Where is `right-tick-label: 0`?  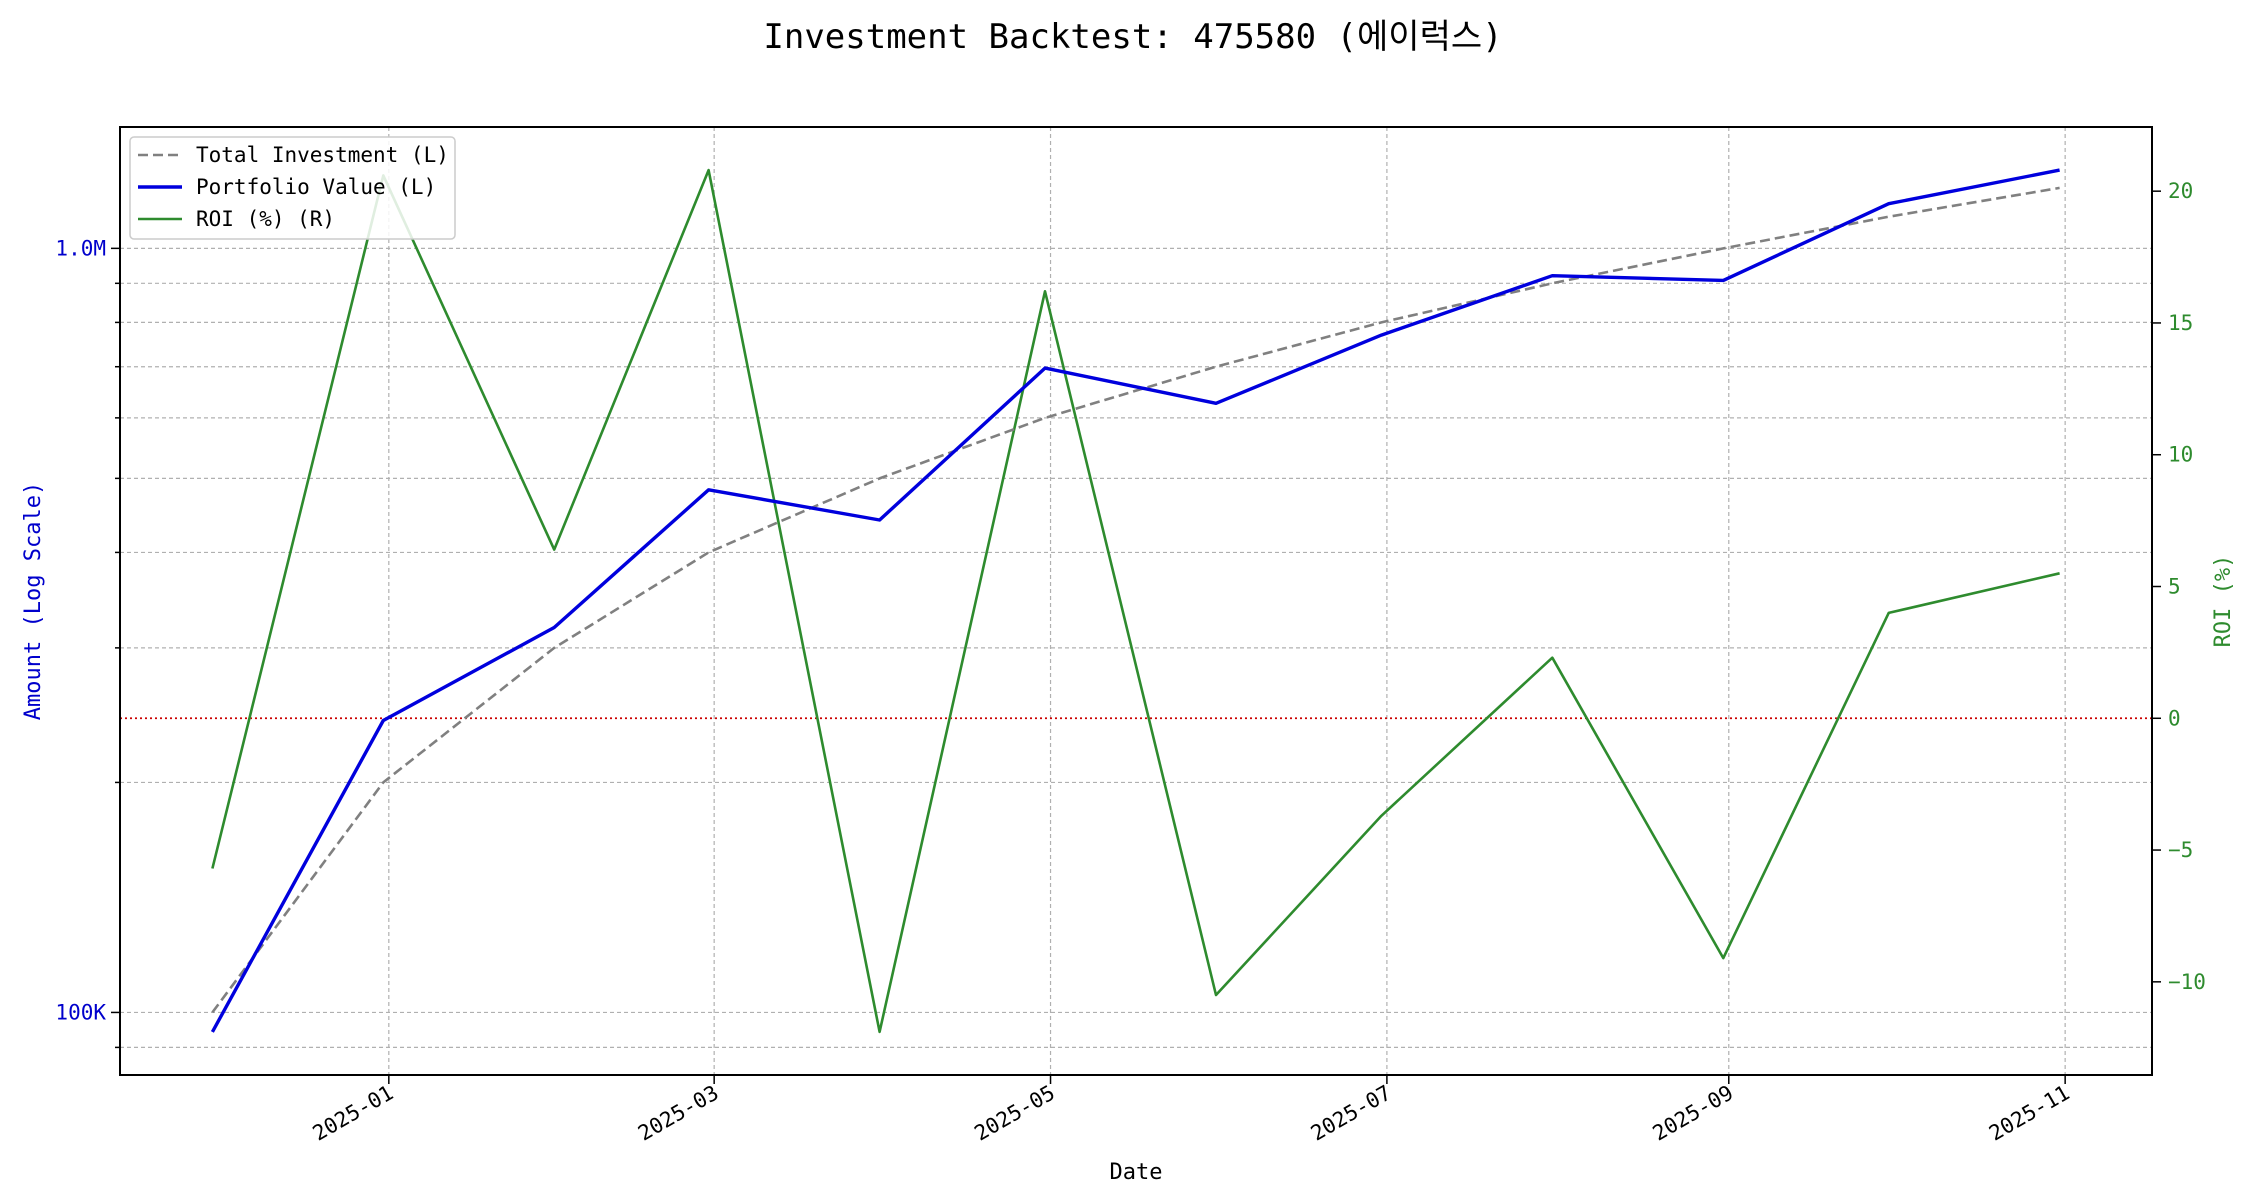 right-tick-label: 0 is located at coordinates (2174, 718).